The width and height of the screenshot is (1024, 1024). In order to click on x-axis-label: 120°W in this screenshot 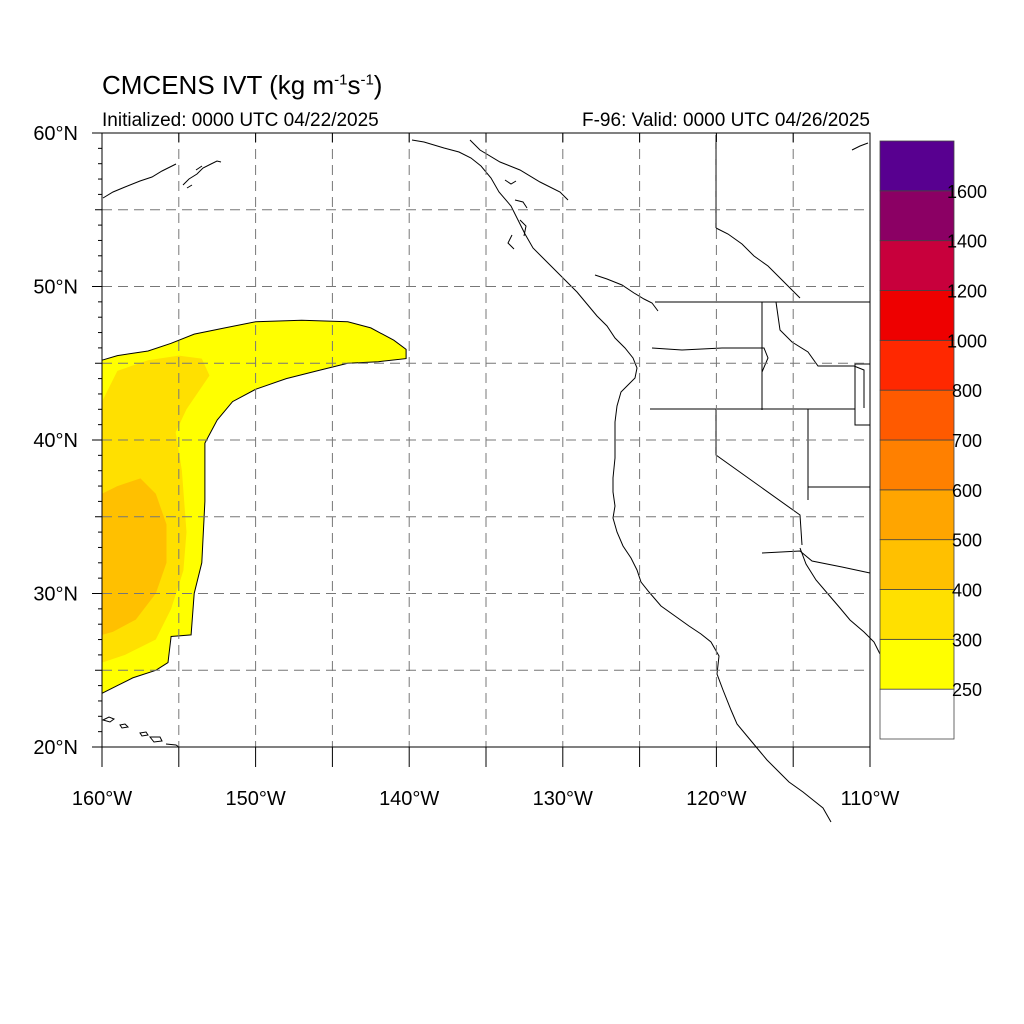, I will do `click(716, 799)`.